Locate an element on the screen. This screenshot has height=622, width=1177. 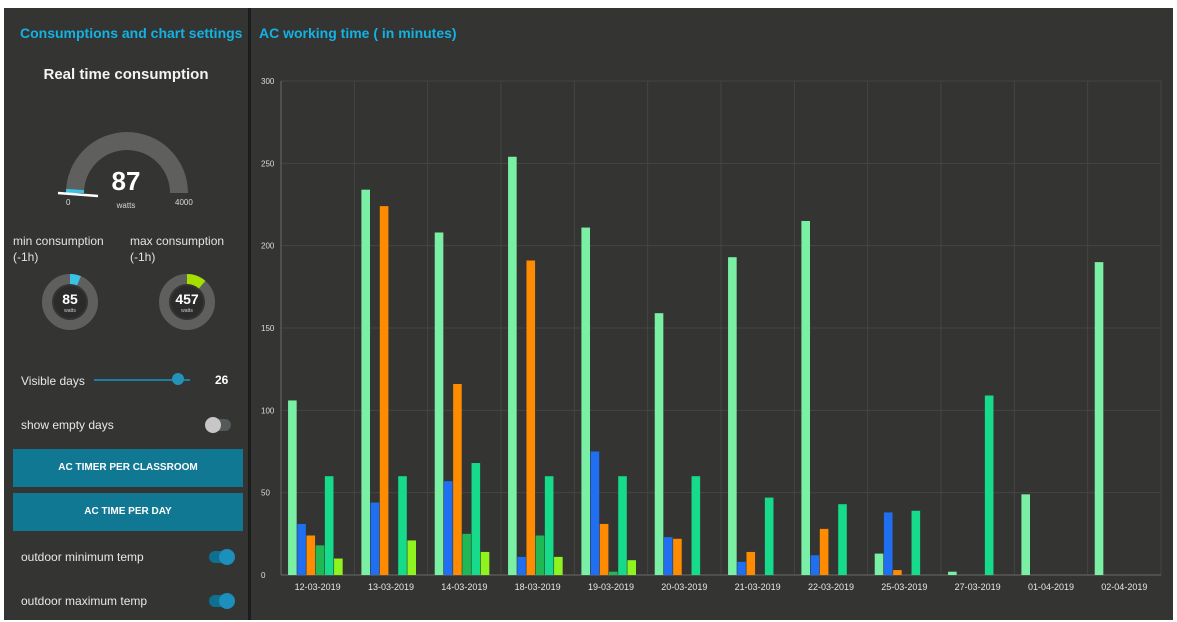
gauge-min-label: 0 is located at coordinates (68, 202).